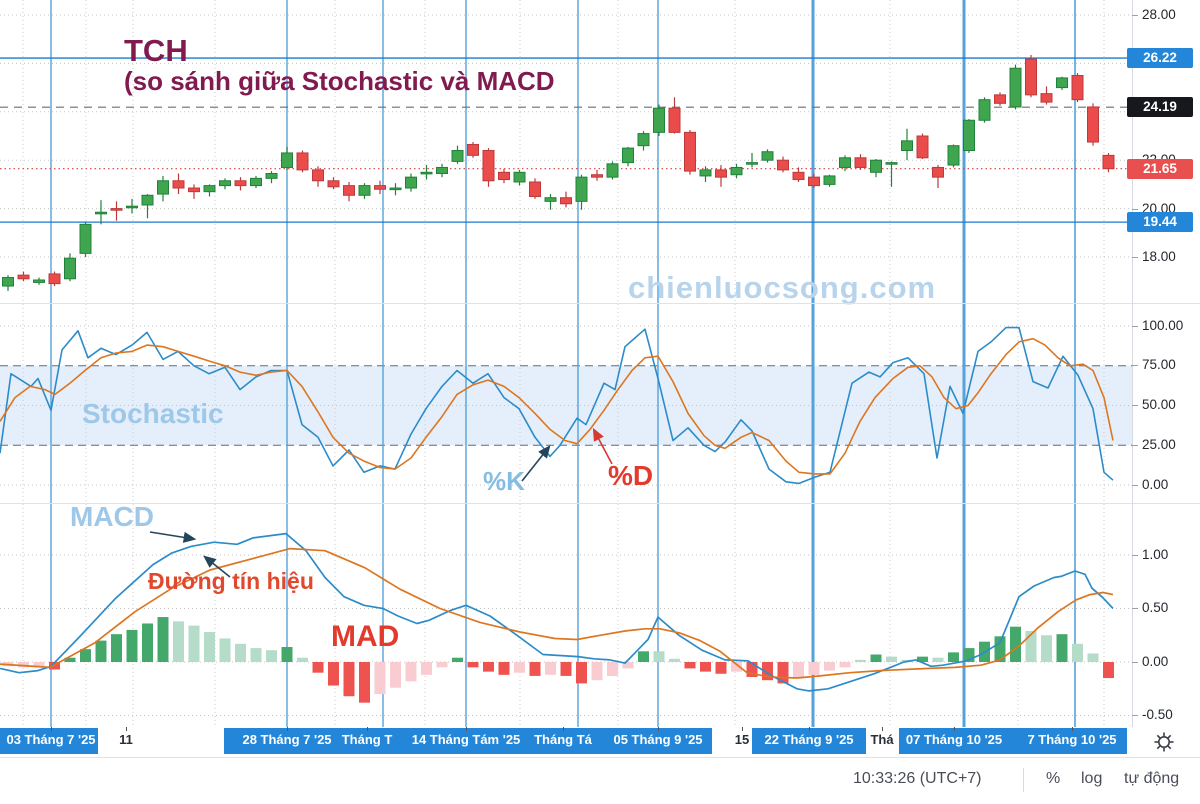  I want to click on gear-icon, so click(1164, 742).